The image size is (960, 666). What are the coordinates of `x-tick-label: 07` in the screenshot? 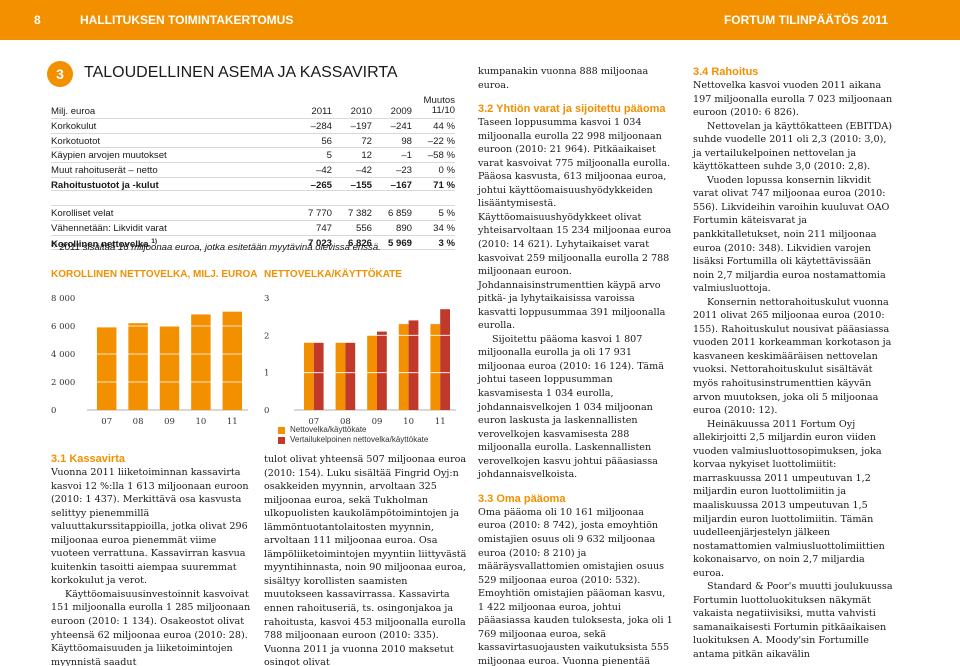 It's located at (313, 422).